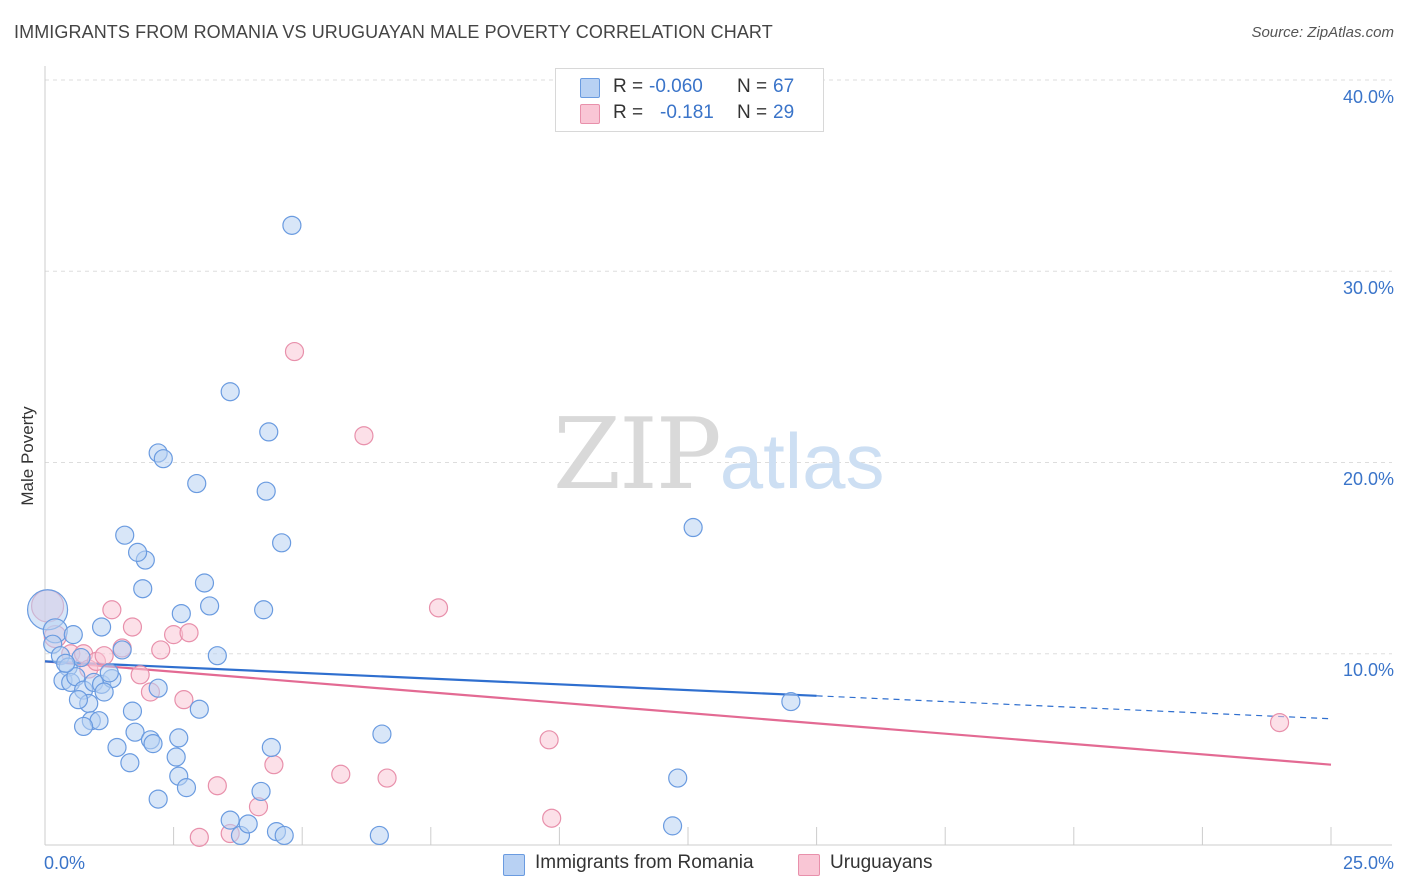 This screenshot has height=892, width=1406. I want to click on y-axis-label: Male Poverty, so click(27, 456).